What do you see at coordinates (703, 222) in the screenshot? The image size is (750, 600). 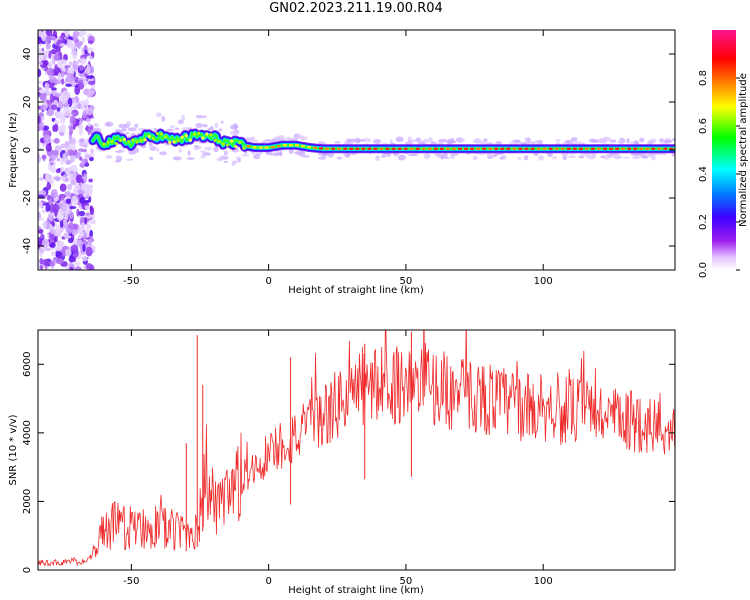 I see `colorbar-tick-label: 0.2` at bounding box center [703, 222].